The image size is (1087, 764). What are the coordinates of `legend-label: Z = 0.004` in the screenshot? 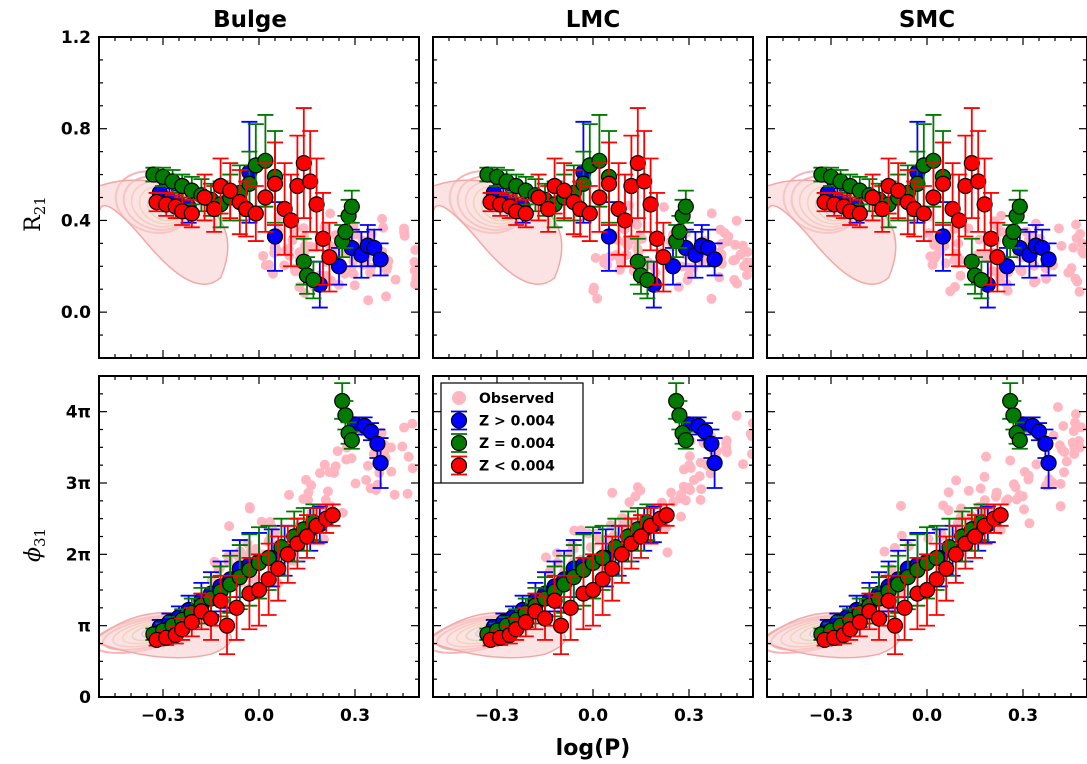 It's located at (517, 444).